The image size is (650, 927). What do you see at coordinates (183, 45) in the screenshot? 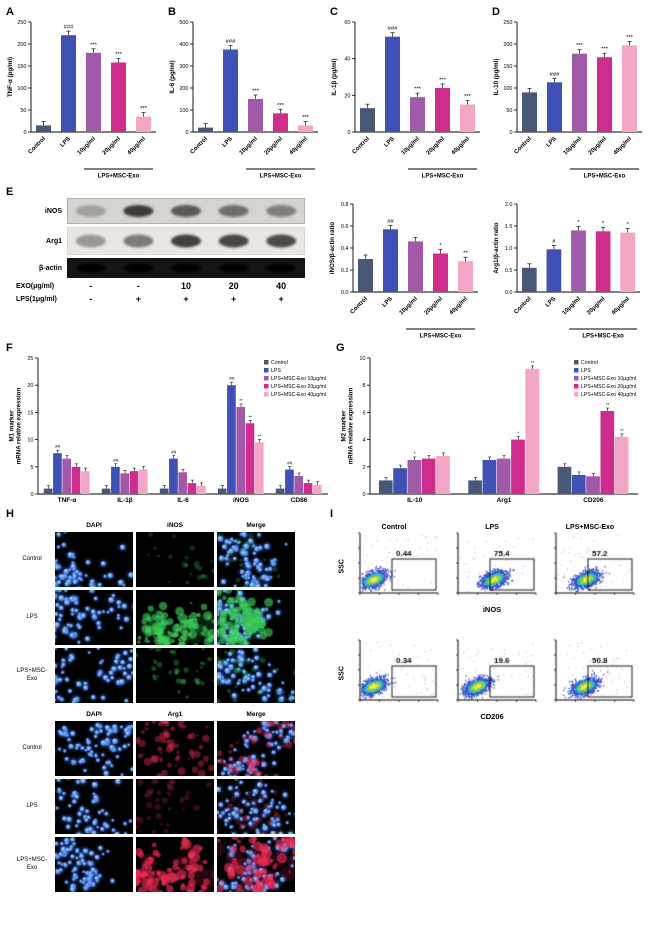
I see `text-el: 400` at bounding box center [183, 45].